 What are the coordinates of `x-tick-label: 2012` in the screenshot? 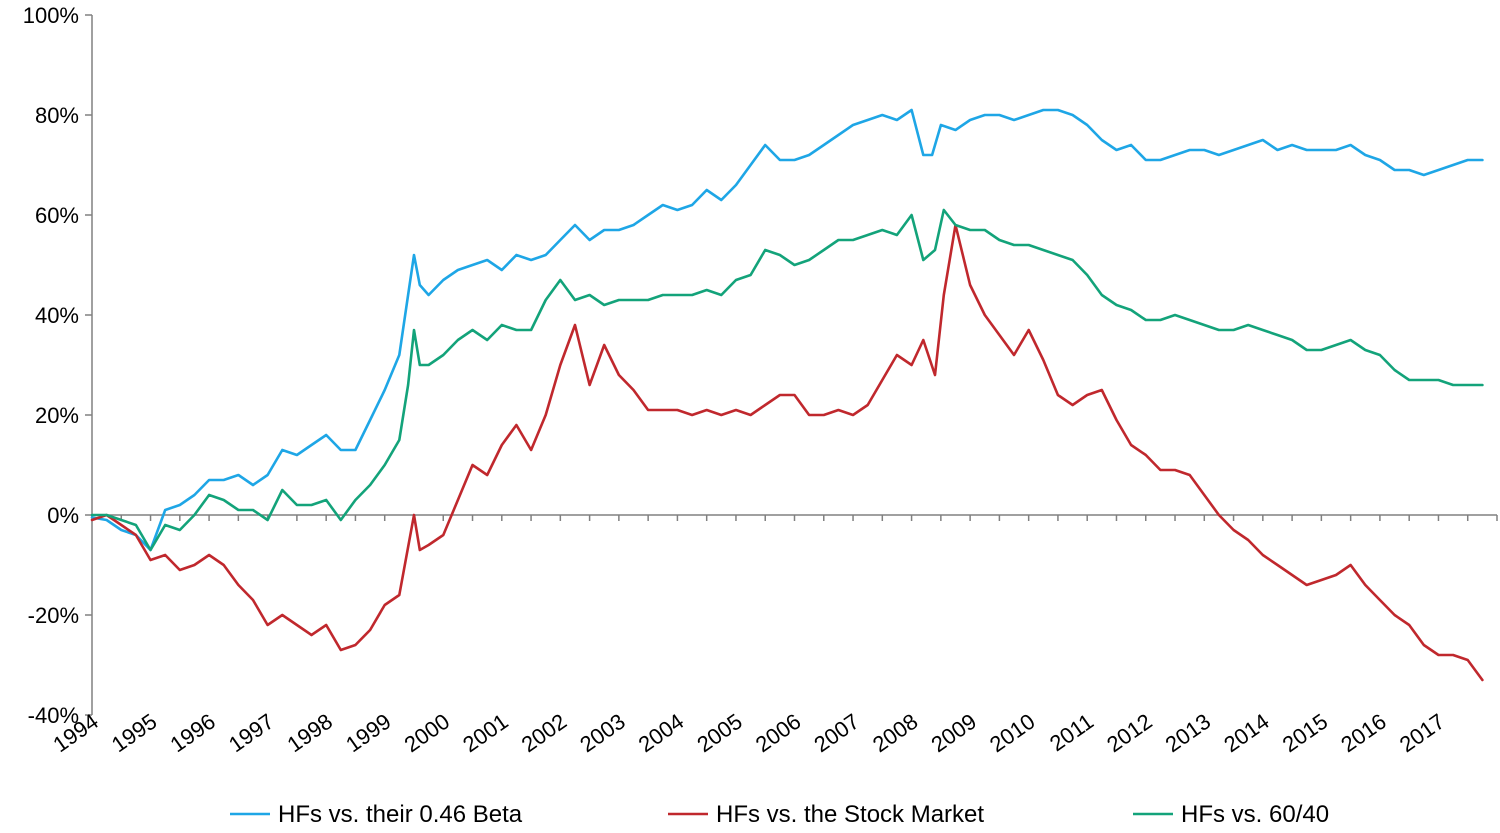 It's located at (1129, 733).